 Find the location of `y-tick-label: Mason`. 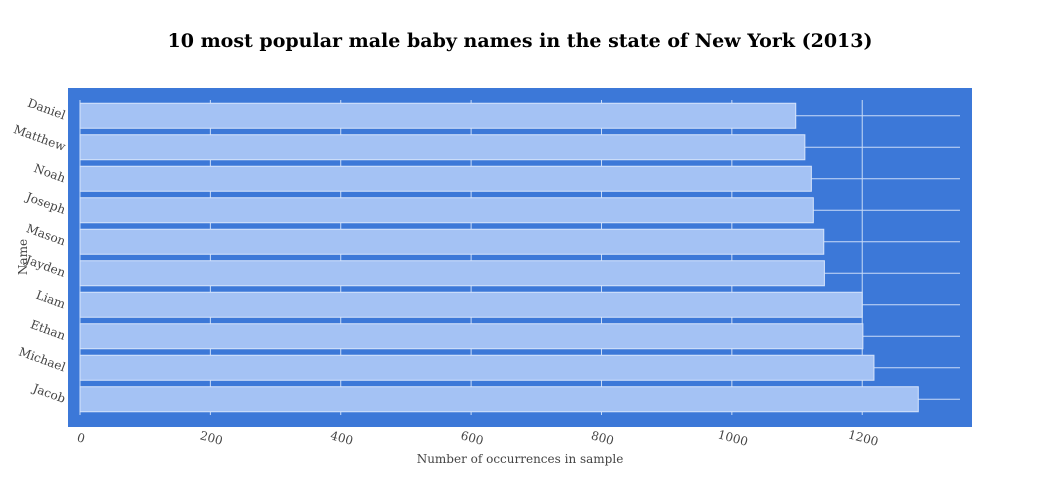

y-tick-label: Mason is located at coordinates (45, 234).